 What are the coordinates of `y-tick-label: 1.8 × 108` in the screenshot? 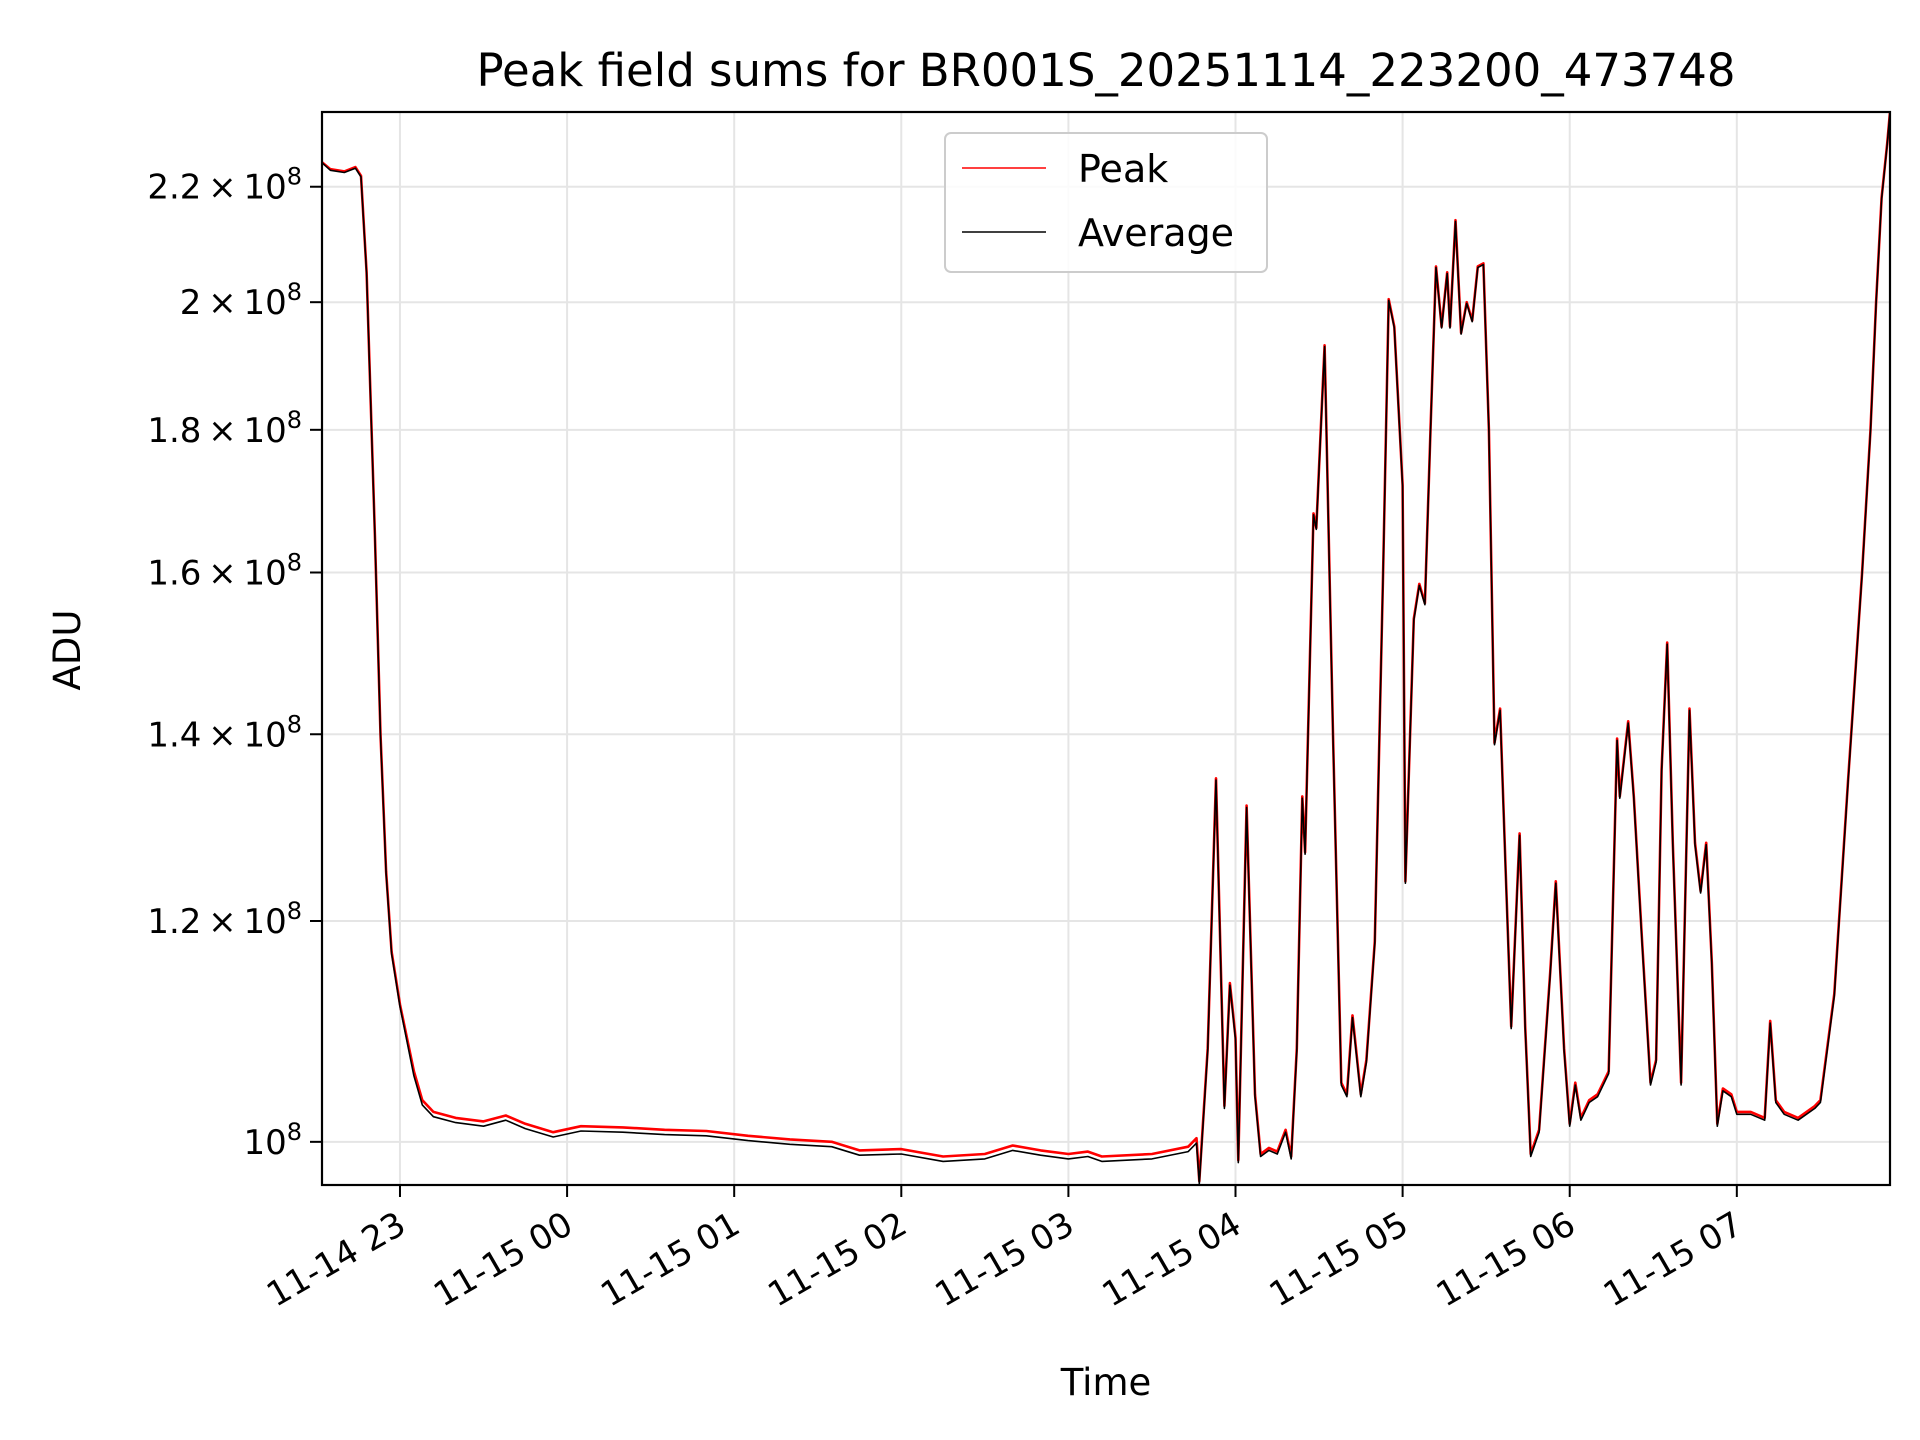 It's located at (224, 428).